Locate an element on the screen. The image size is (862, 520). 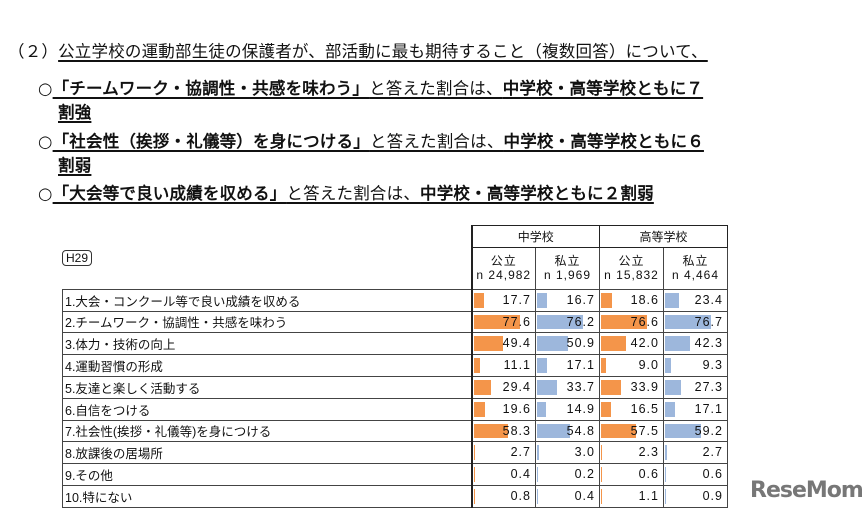
value-cell: 58.3 is located at coordinates (503, 431).